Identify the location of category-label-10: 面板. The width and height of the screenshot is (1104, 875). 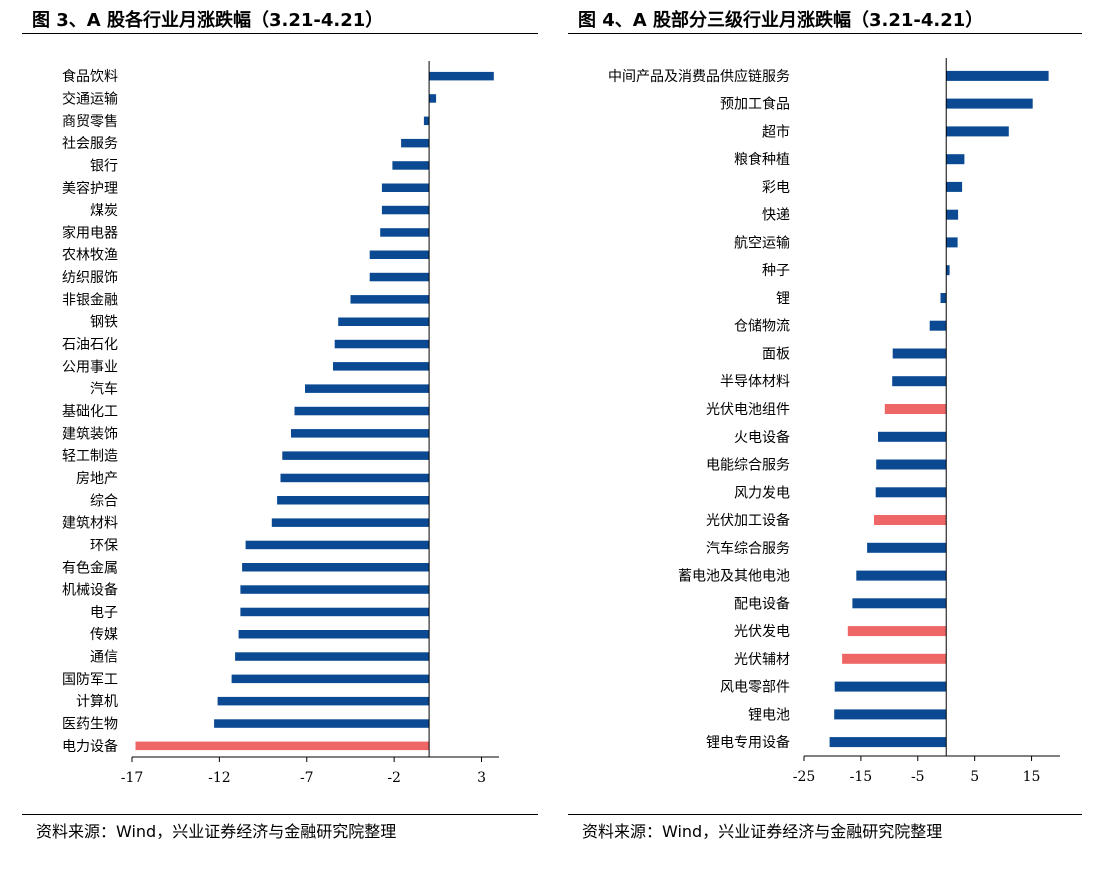
(776, 355).